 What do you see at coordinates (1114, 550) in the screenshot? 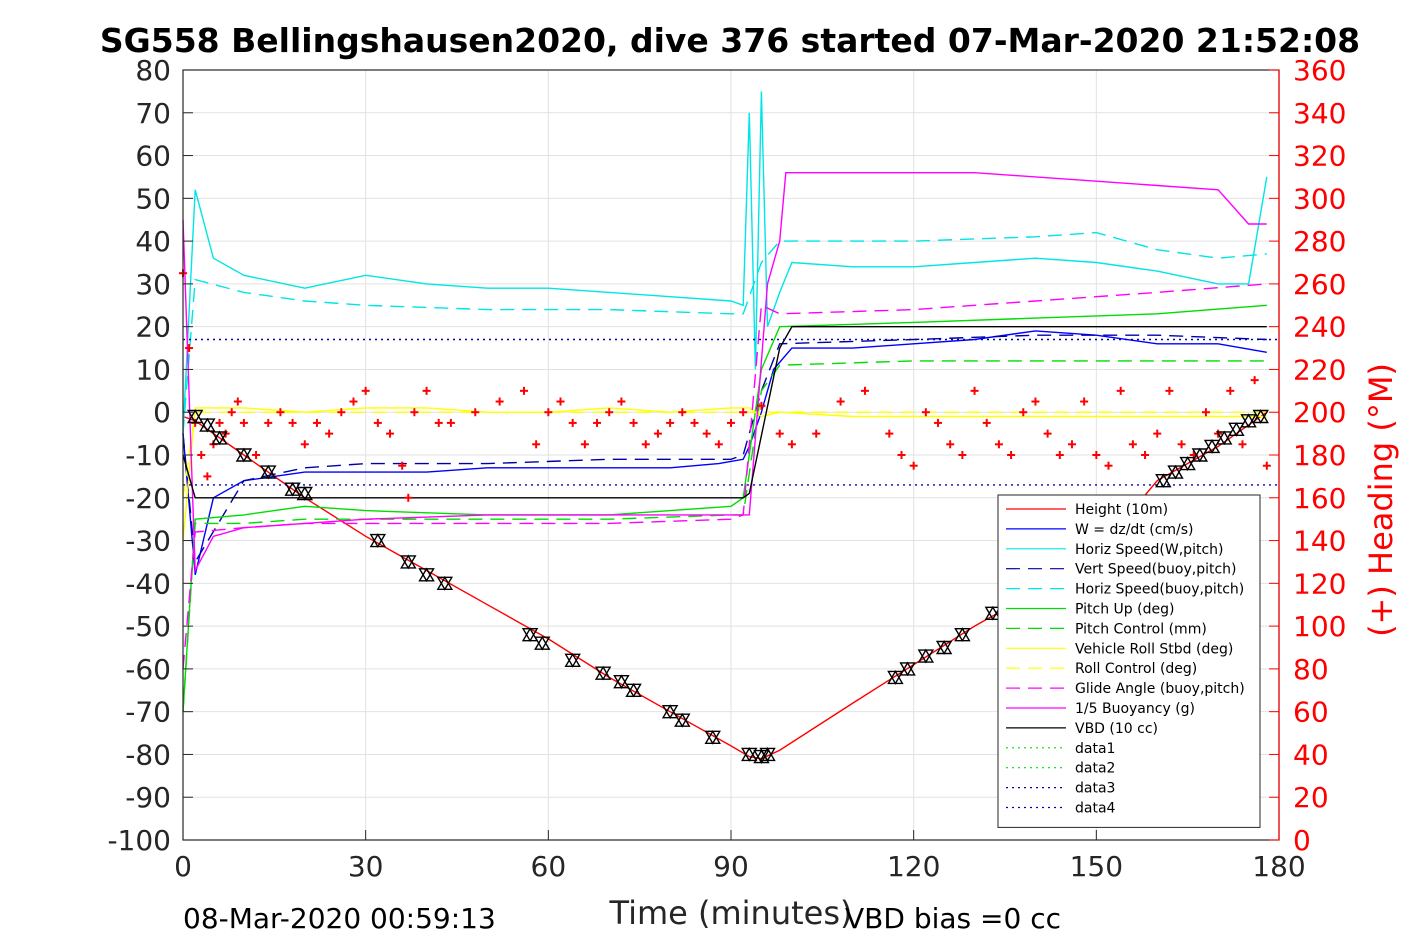
I see `legend-item: Horiz Speed(W,pitch)` at bounding box center [1114, 550].